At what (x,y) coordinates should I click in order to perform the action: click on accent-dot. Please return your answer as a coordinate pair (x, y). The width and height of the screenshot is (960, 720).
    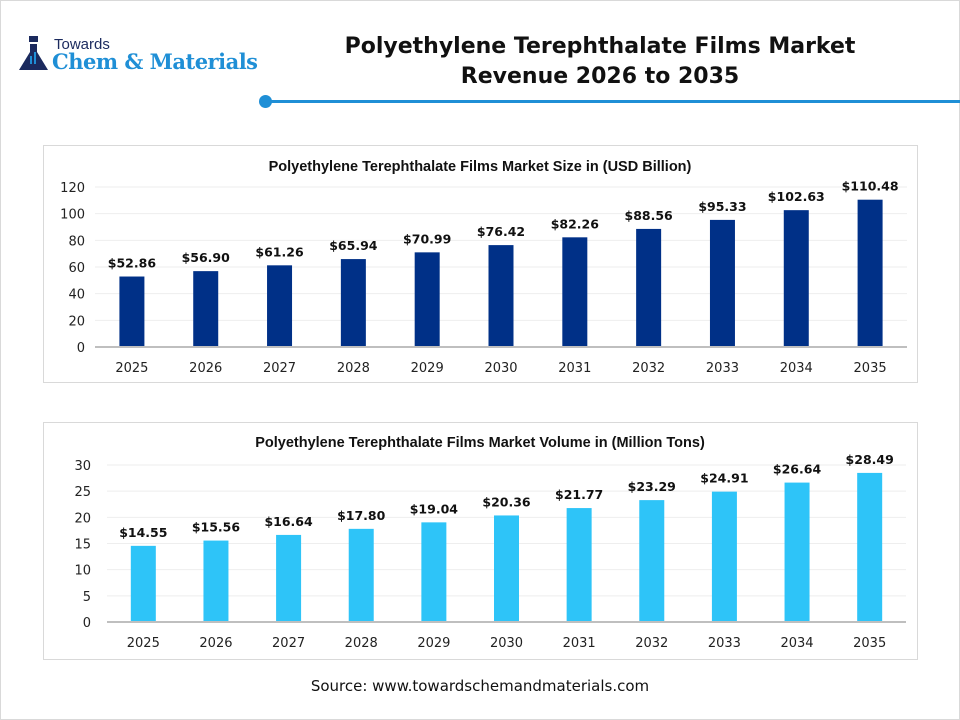
    Looking at the image, I should click on (265, 101).